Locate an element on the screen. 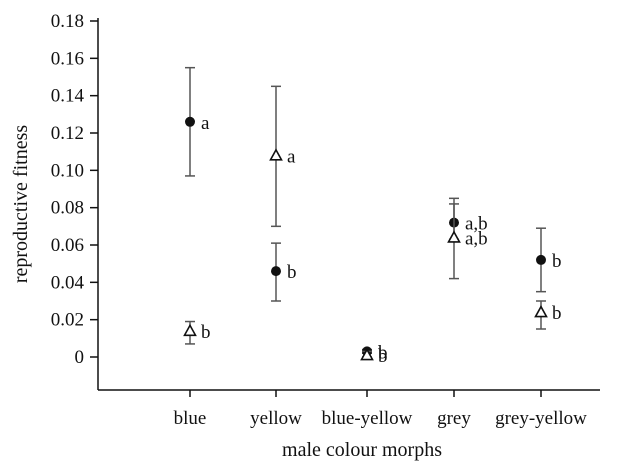 Image resolution: width=618 pixels, height=464 pixels. x-tick-label: yellow is located at coordinates (276, 418).